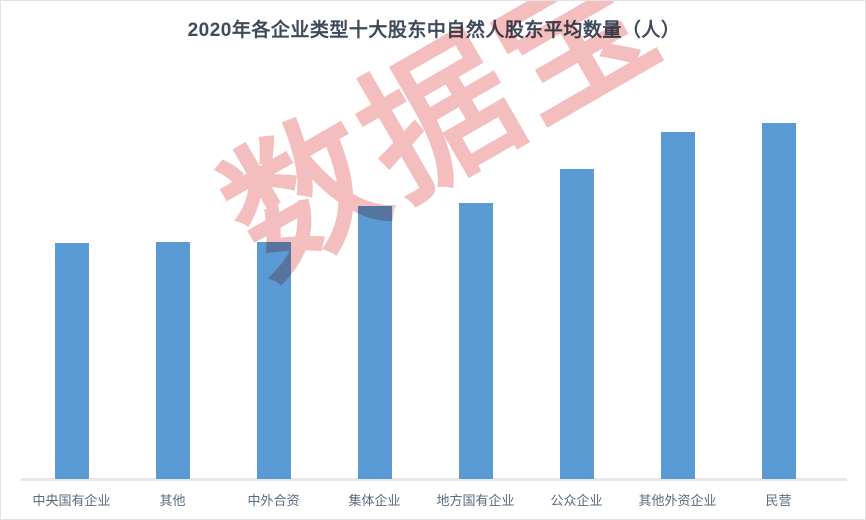  What do you see at coordinates (576, 500) in the screenshot?
I see `category-label: 公众企业` at bounding box center [576, 500].